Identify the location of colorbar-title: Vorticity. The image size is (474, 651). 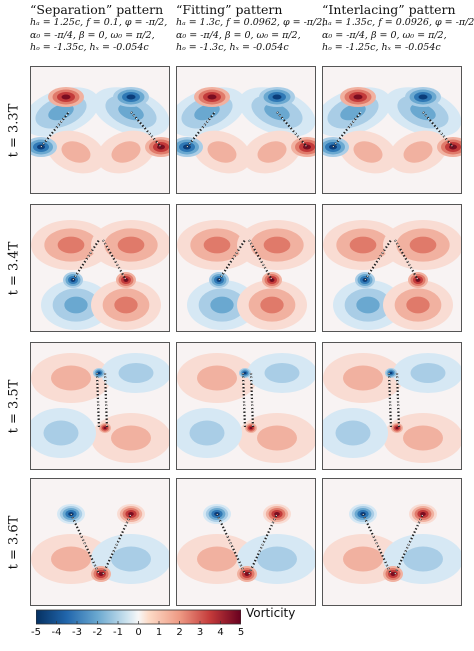
(271, 613).